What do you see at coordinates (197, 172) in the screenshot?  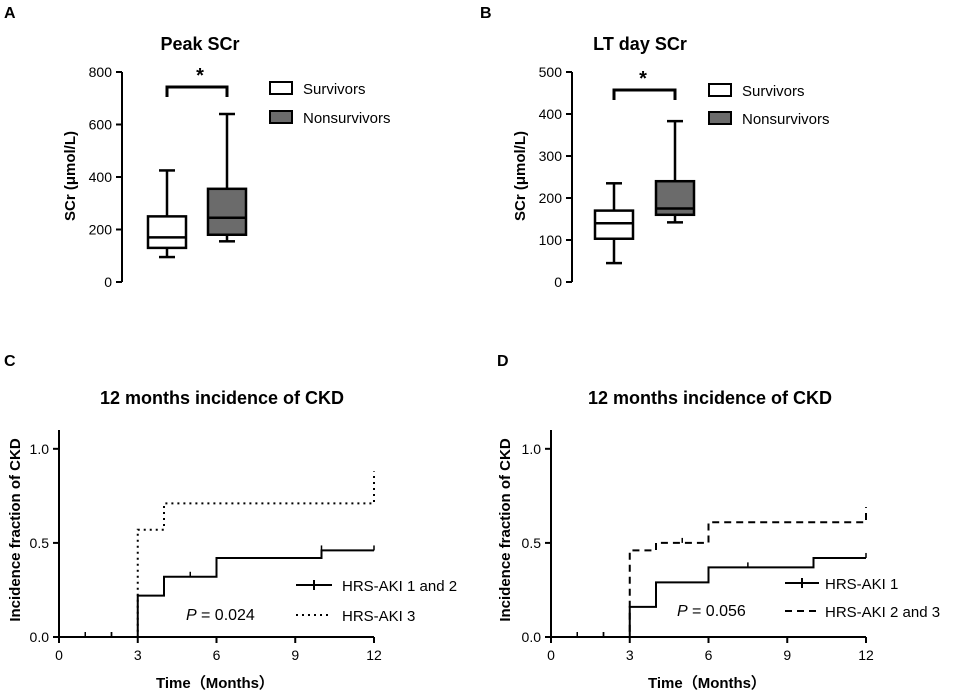 I see `panel-a-boxes` at bounding box center [197, 172].